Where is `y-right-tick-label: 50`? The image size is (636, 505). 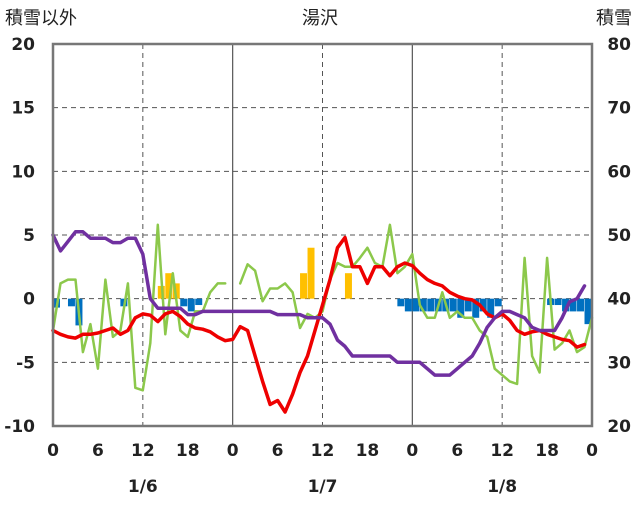
y-right-tick-label: 50 is located at coordinates (619, 236).